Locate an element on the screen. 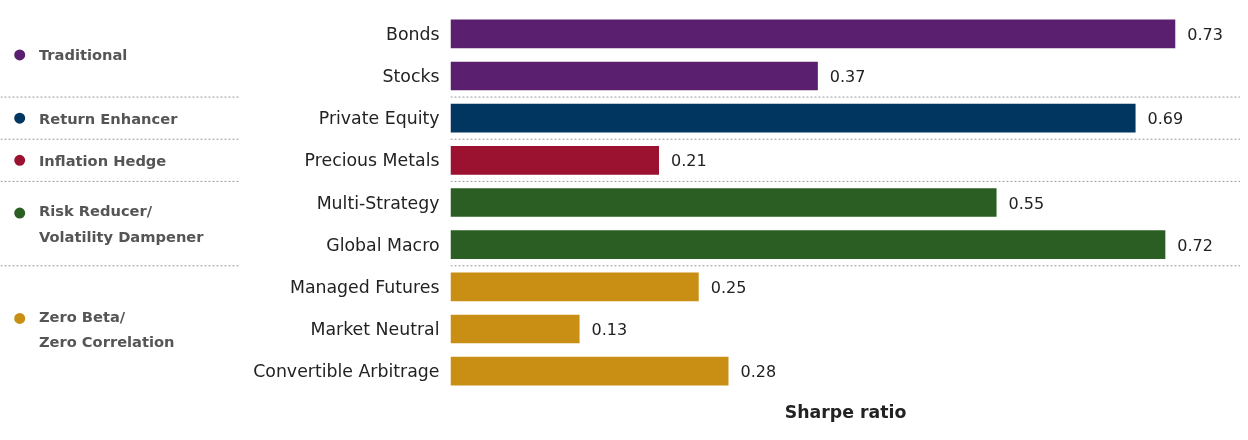 The height and width of the screenshot is (440, 1248). data-label: 0.13 is located at coordinates (609, 330).